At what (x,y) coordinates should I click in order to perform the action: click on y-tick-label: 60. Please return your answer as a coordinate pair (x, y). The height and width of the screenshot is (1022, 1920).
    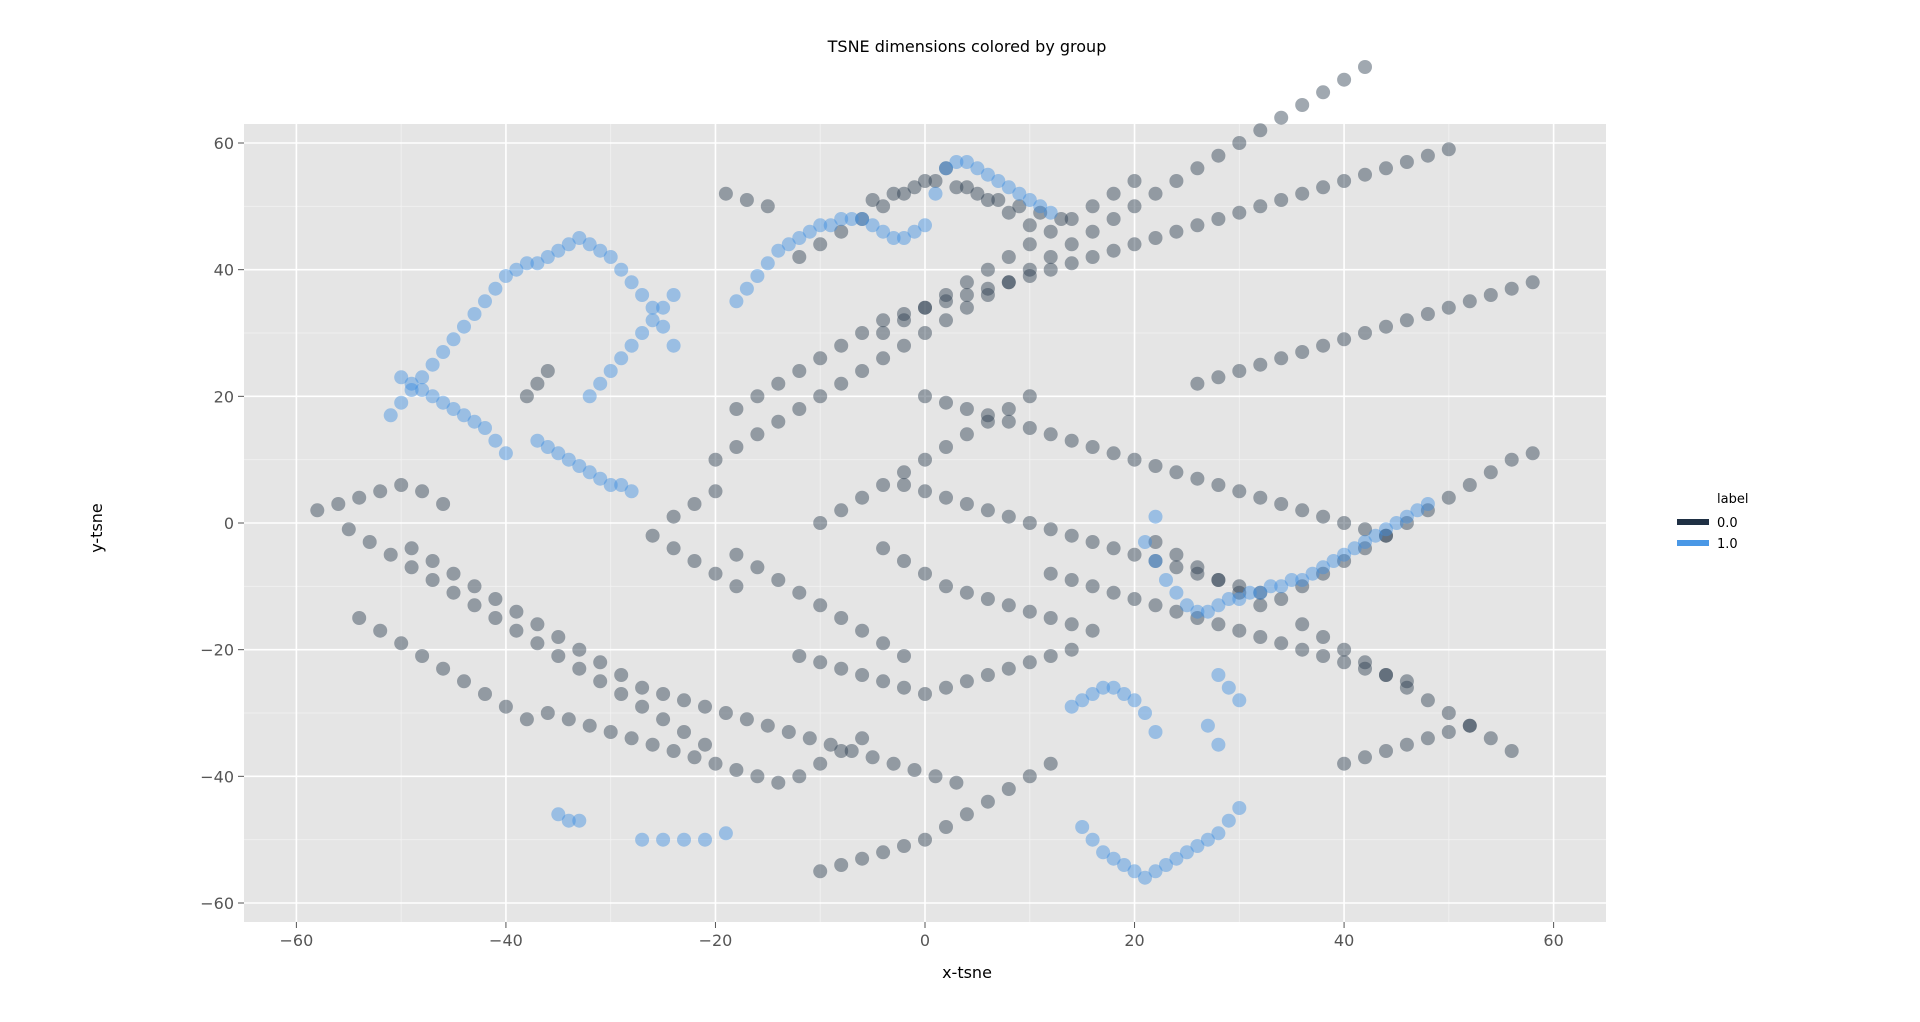
    Looking at the image, I should click on (224, 143).